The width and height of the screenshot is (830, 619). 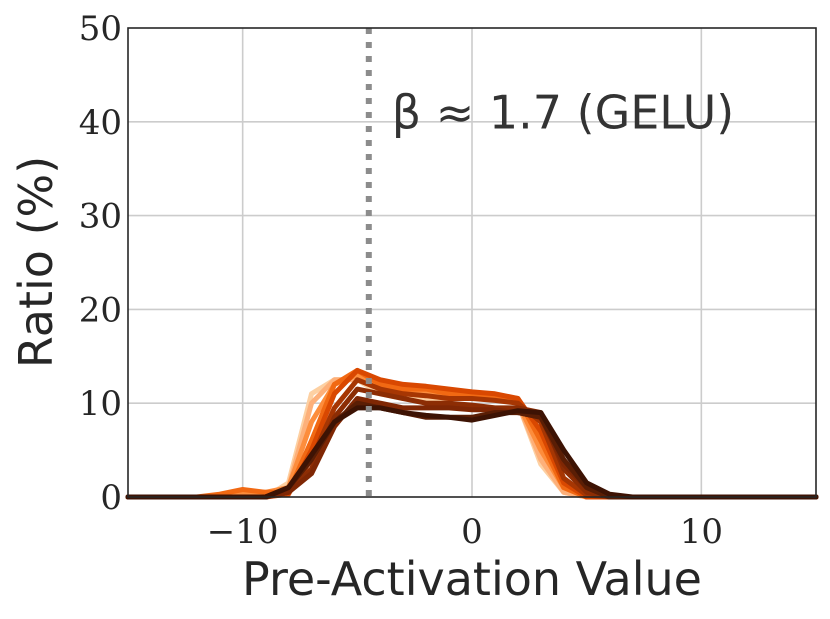 What do you see at coordinates (36, 262) in the screenshot?
I see `y-axis-label: Ratio (%)` at bounding box center [36, 262].